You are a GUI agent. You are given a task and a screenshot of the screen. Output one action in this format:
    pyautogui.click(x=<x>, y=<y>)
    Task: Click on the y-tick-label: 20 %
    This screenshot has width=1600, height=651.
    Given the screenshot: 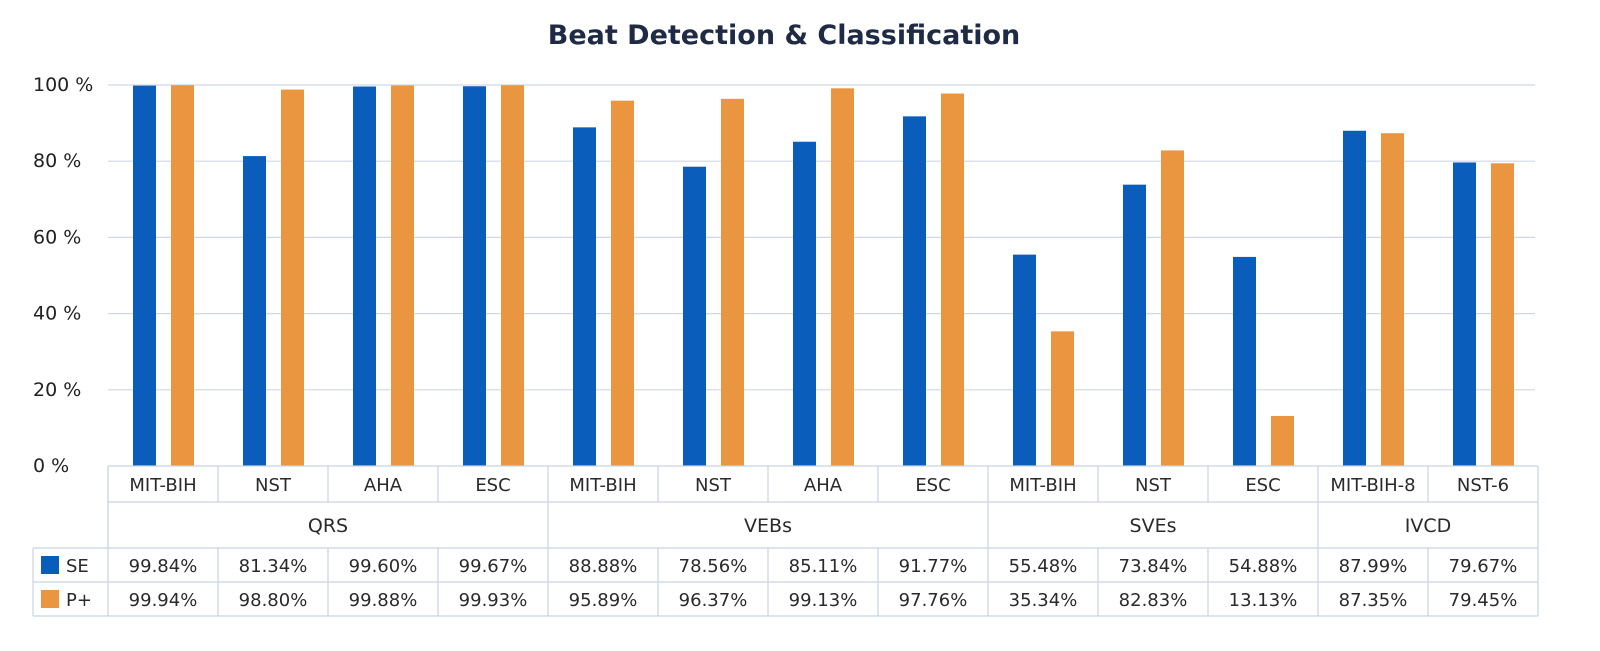 What is the action you would take?
    pyautogui.click(x=57, y=390)
    